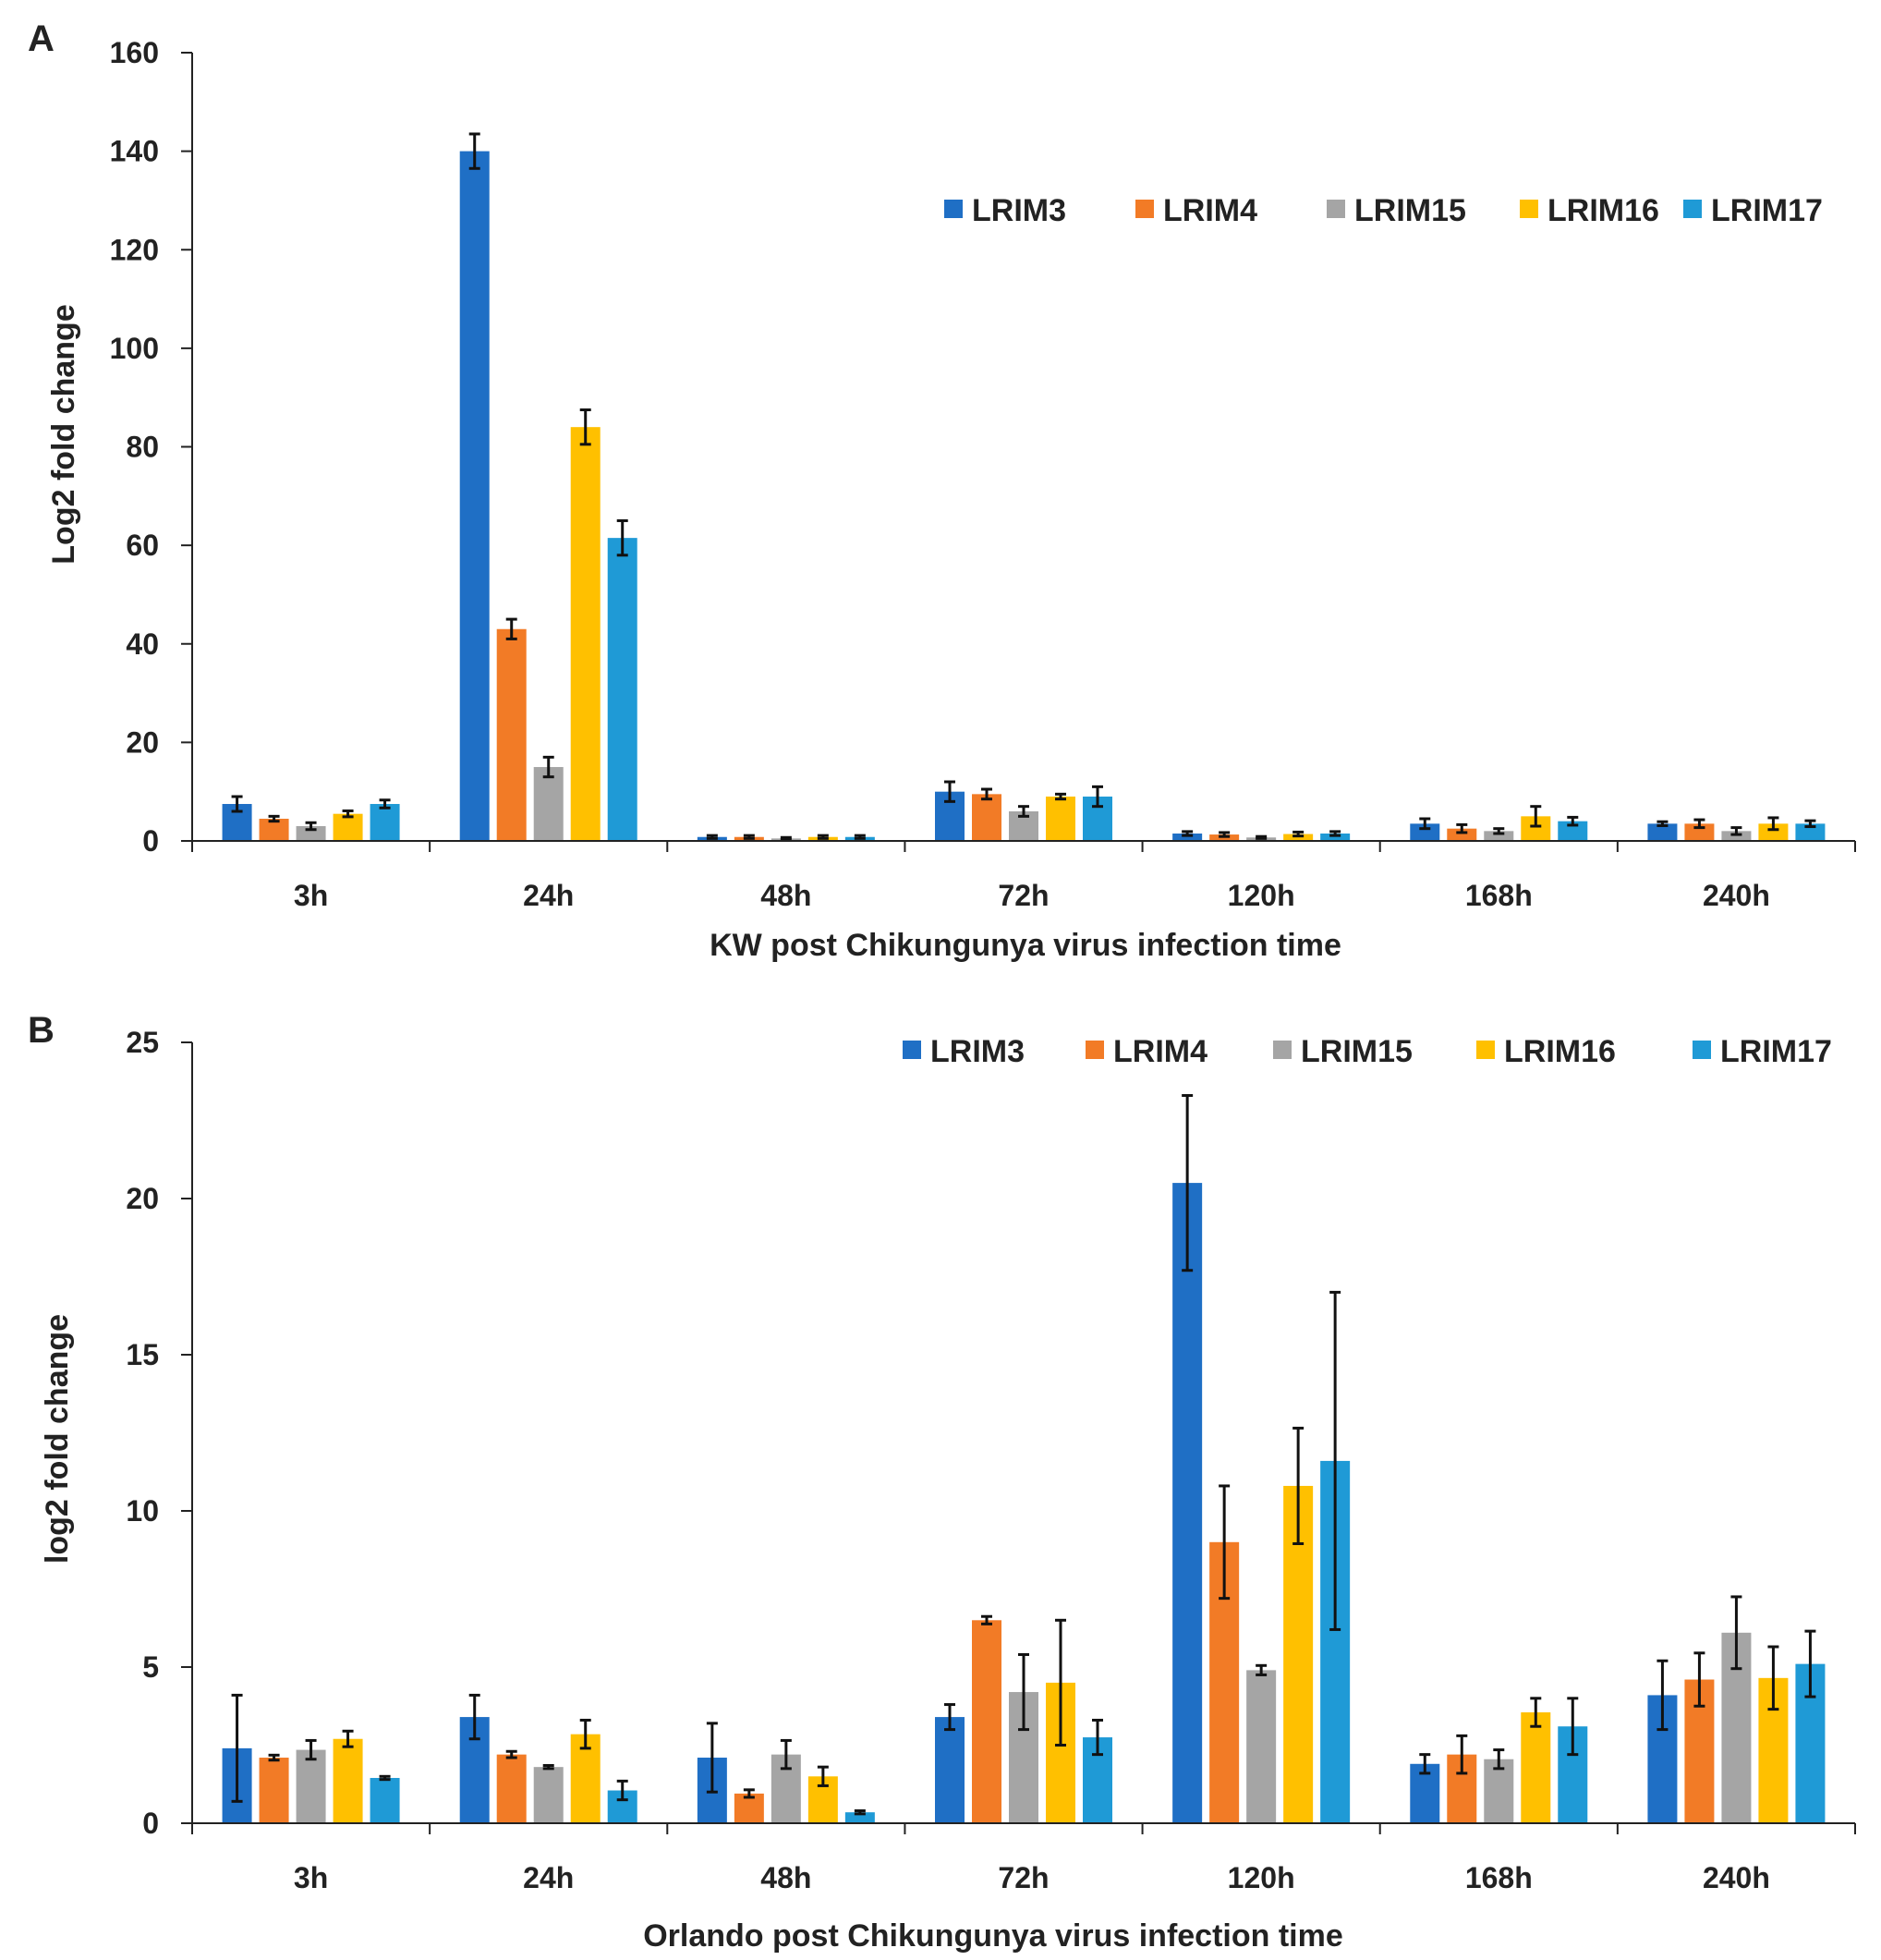 This screenshot has height=1960, width=1881. Describe the element at coordinates (142, 742) in the screenshot. I see `panel-a-ytick-label: 20` at that location.